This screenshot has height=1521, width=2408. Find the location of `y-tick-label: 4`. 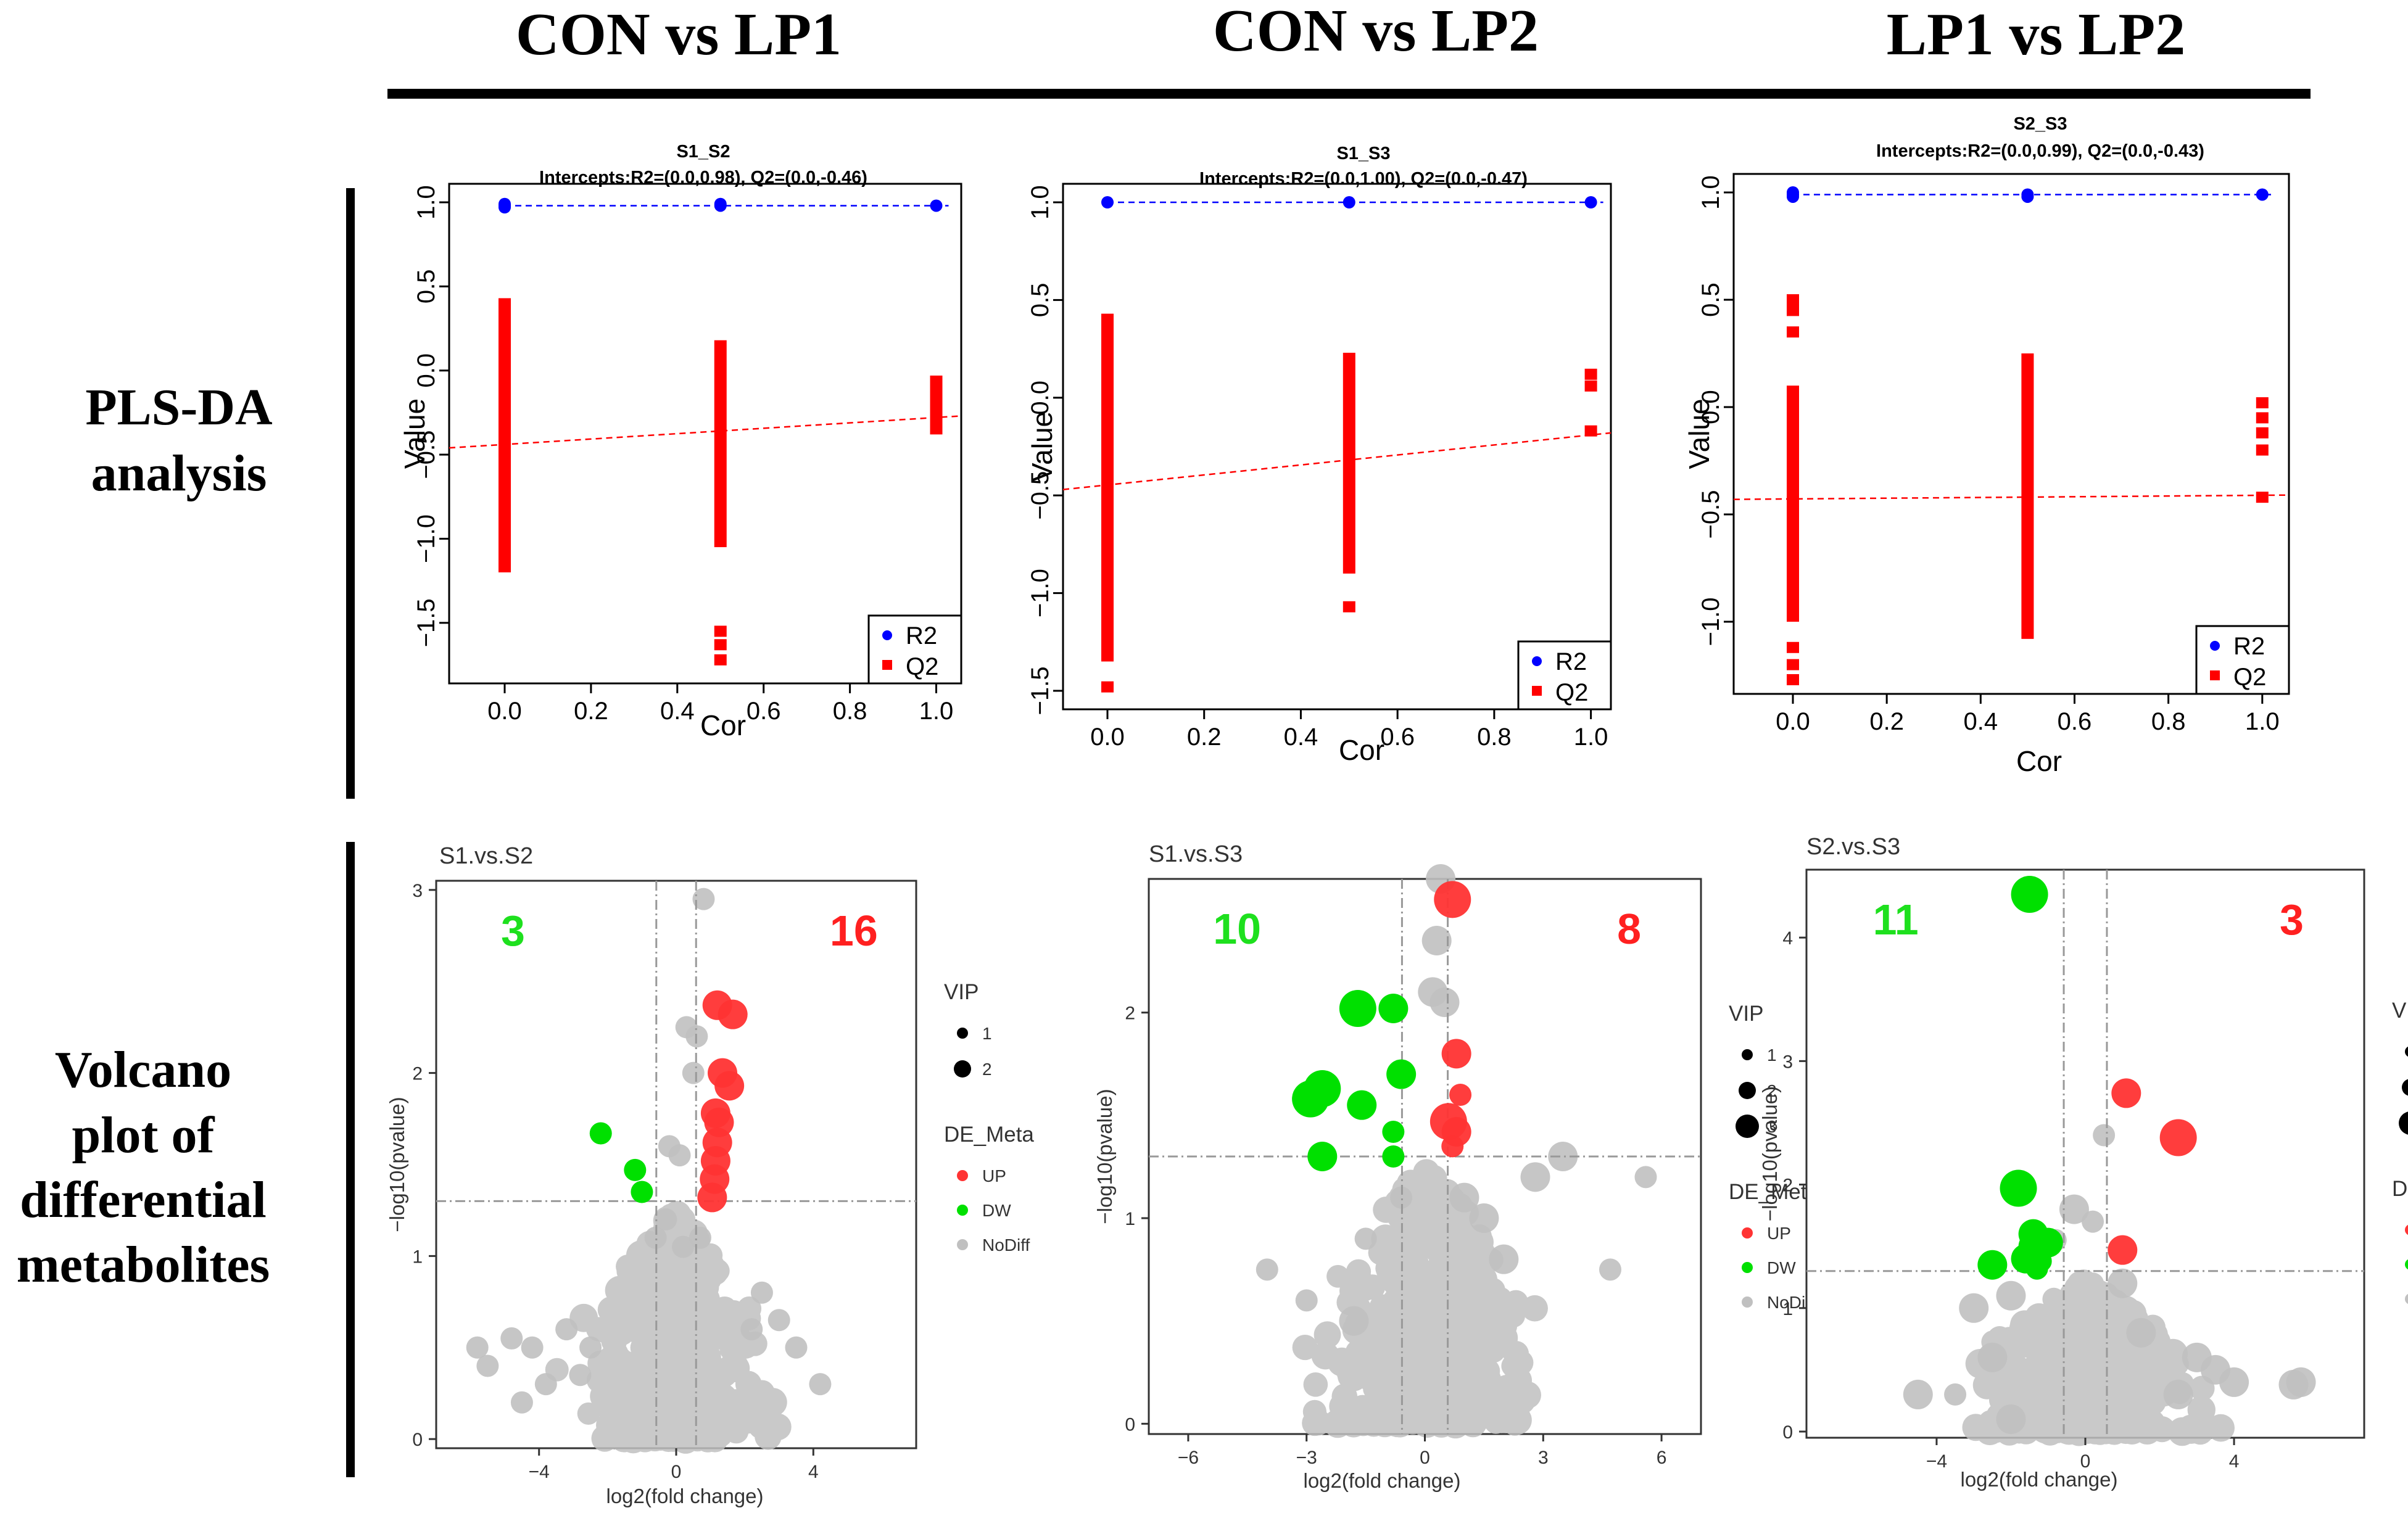

y-tick-label: 4 is located at coordinates (1787, 938).